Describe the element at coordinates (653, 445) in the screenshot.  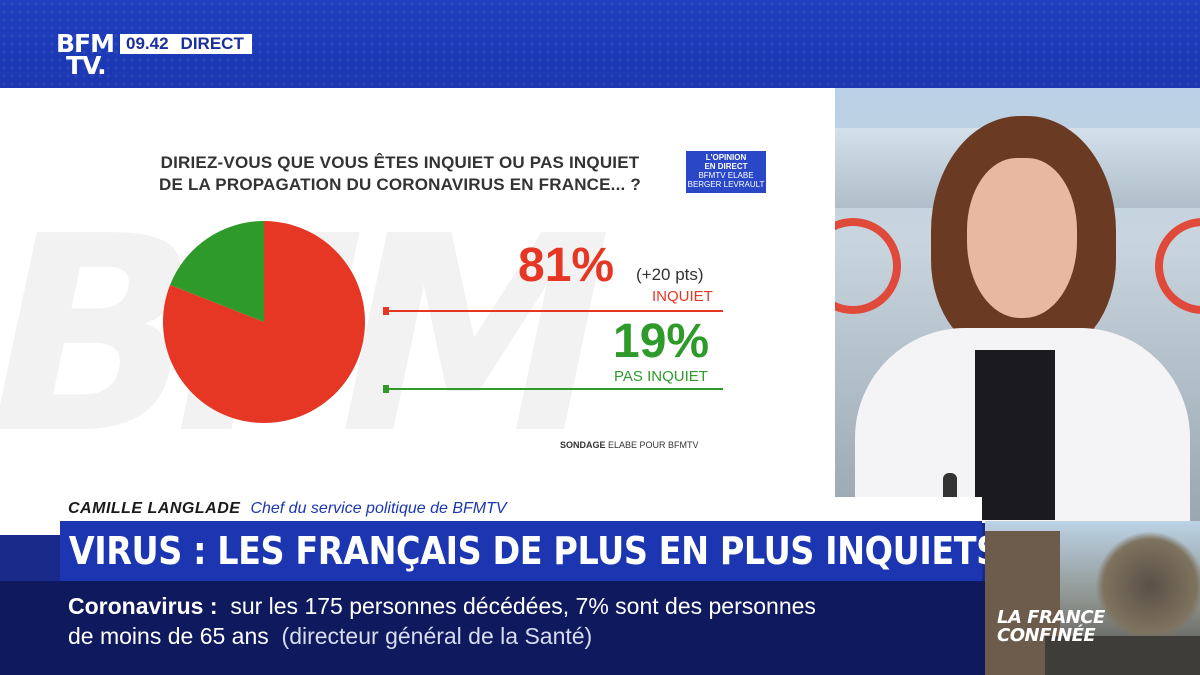
I see `source-rest: ELABE POUR BFMTV` at that location.